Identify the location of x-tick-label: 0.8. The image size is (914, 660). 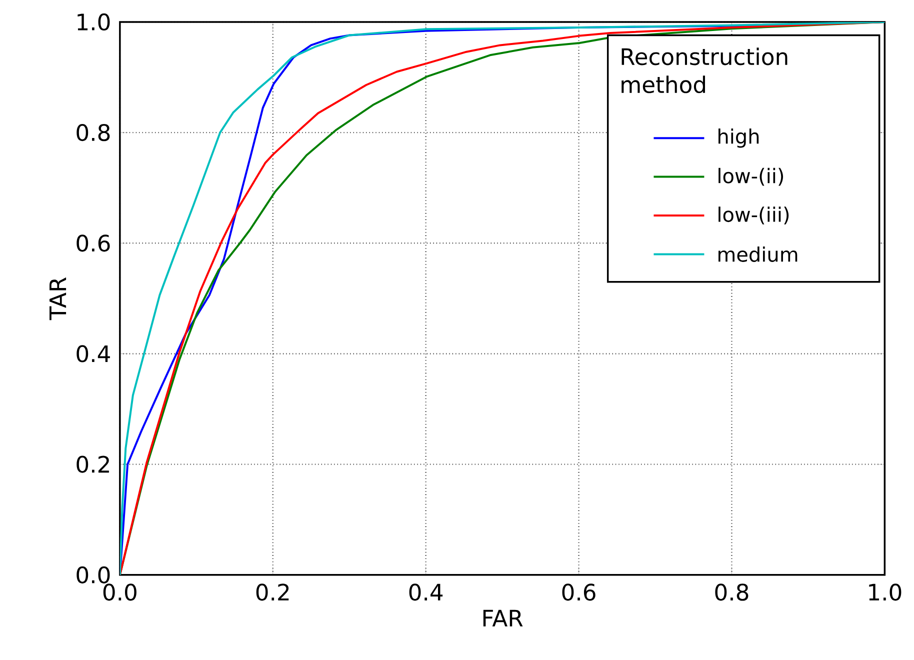
(731, 592).